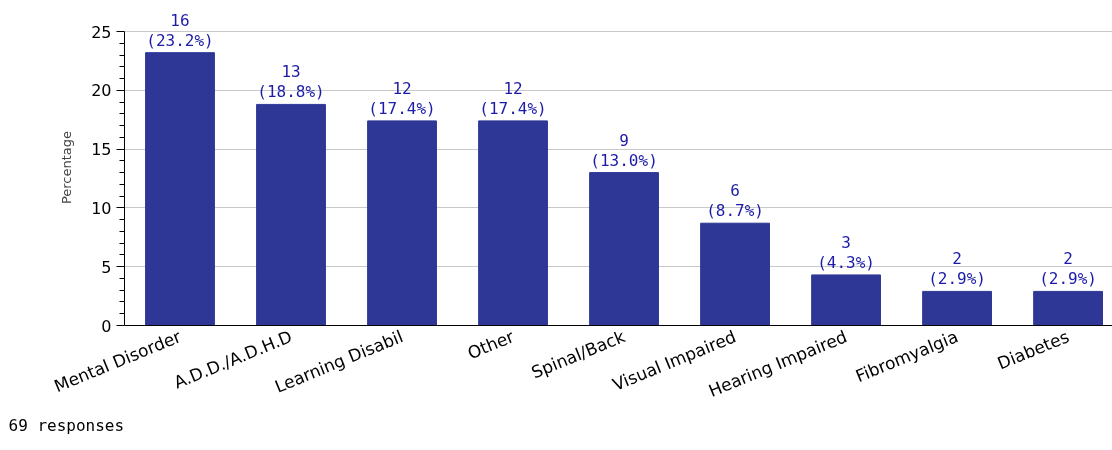 The width and height of the screenshot is (1112, 450). Describe the element at coordinates (490, 345) in the screenshot. I see `x-tick-label: Other` at that location.